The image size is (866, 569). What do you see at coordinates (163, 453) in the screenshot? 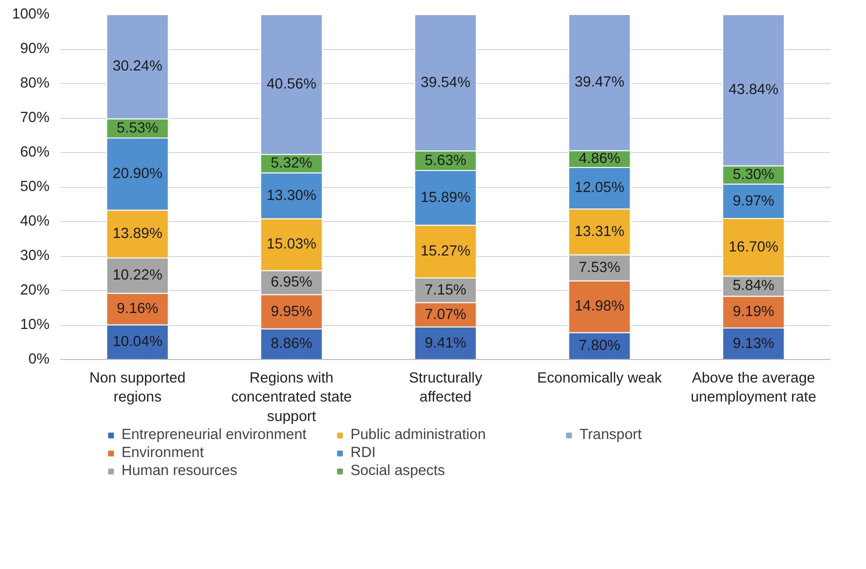
I see `legend-label: Environment` at bounding box center [163, 453].